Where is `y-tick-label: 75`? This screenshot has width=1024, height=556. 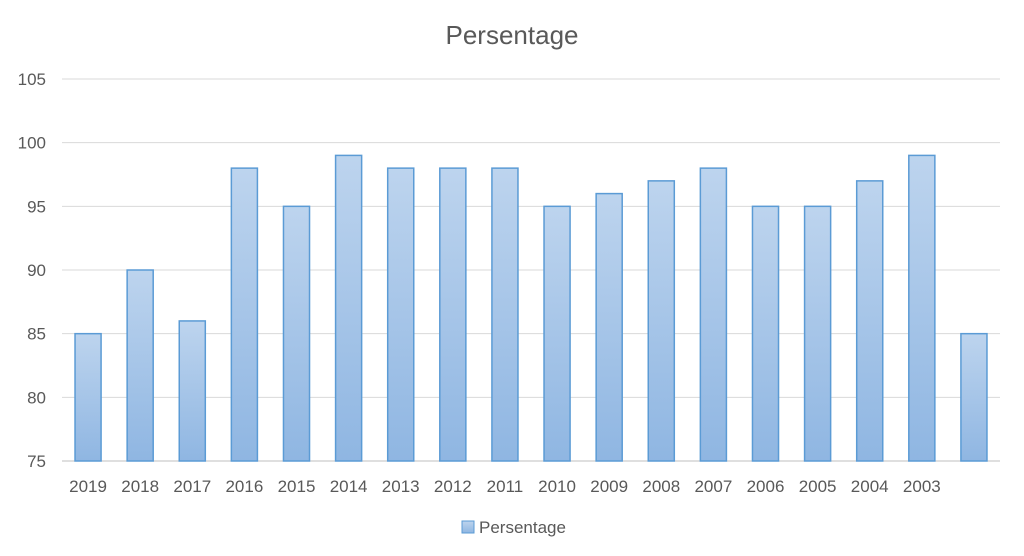 y-tick-label: 75 is located at coordinates (36, 461).